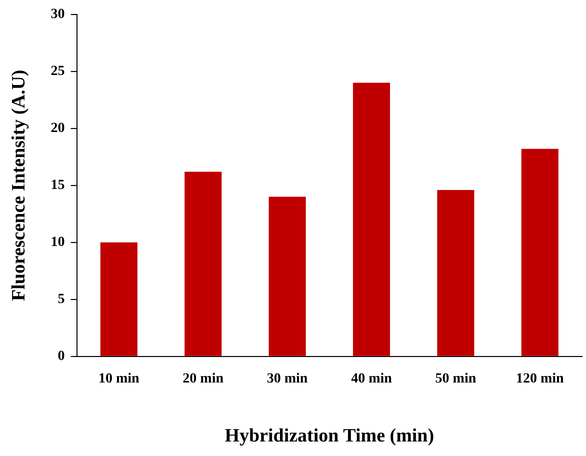 The width and height of the screenshot is (586, 456). Describe the element at coordinates (57, 72) in the screenshot. I see `y-tick-label: 25` at that location.